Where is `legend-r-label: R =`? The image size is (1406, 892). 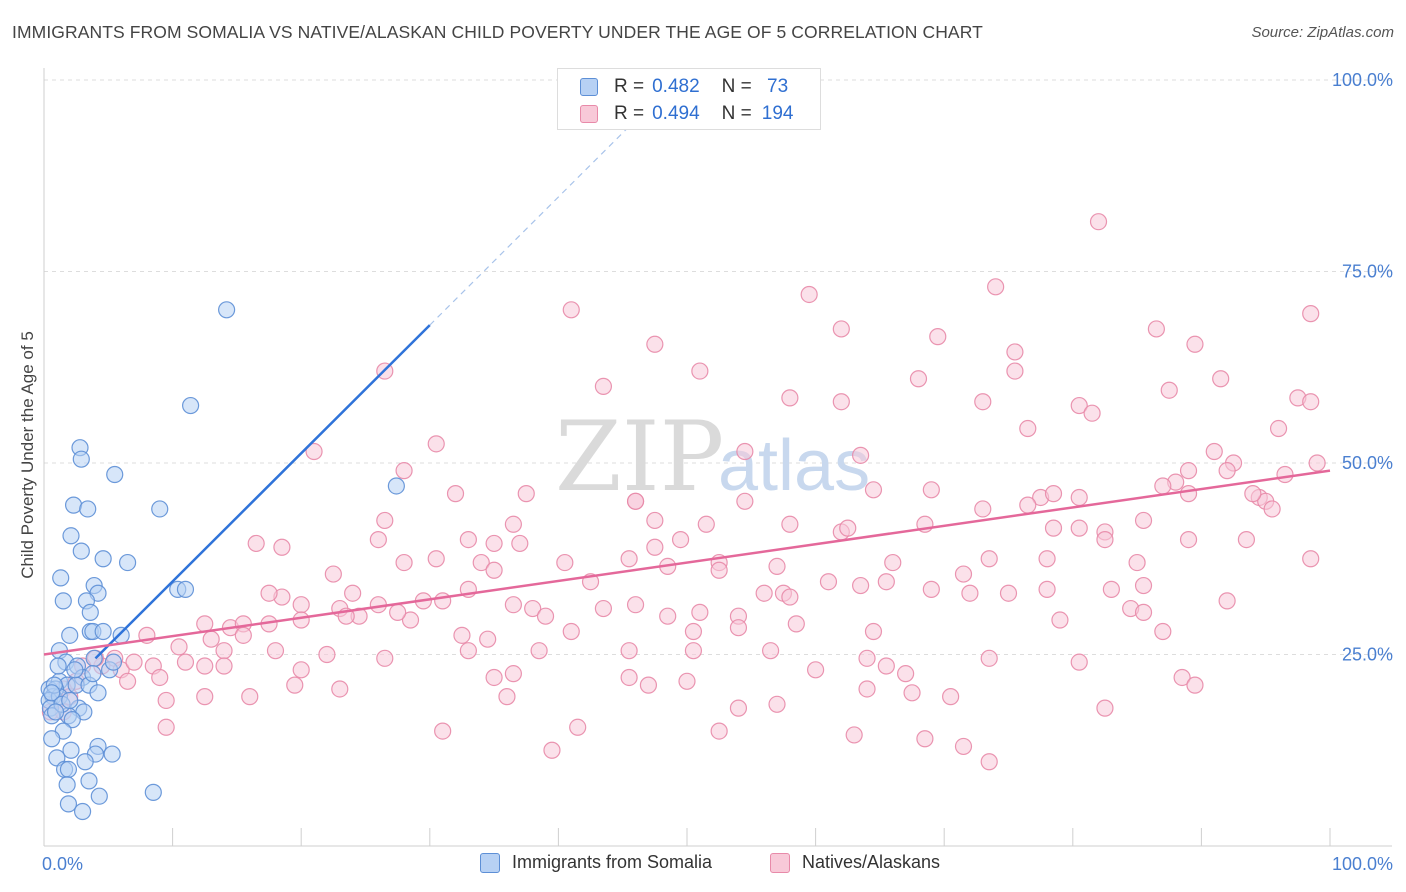 legend-r-label: R = is located at coordinates (629, 86).